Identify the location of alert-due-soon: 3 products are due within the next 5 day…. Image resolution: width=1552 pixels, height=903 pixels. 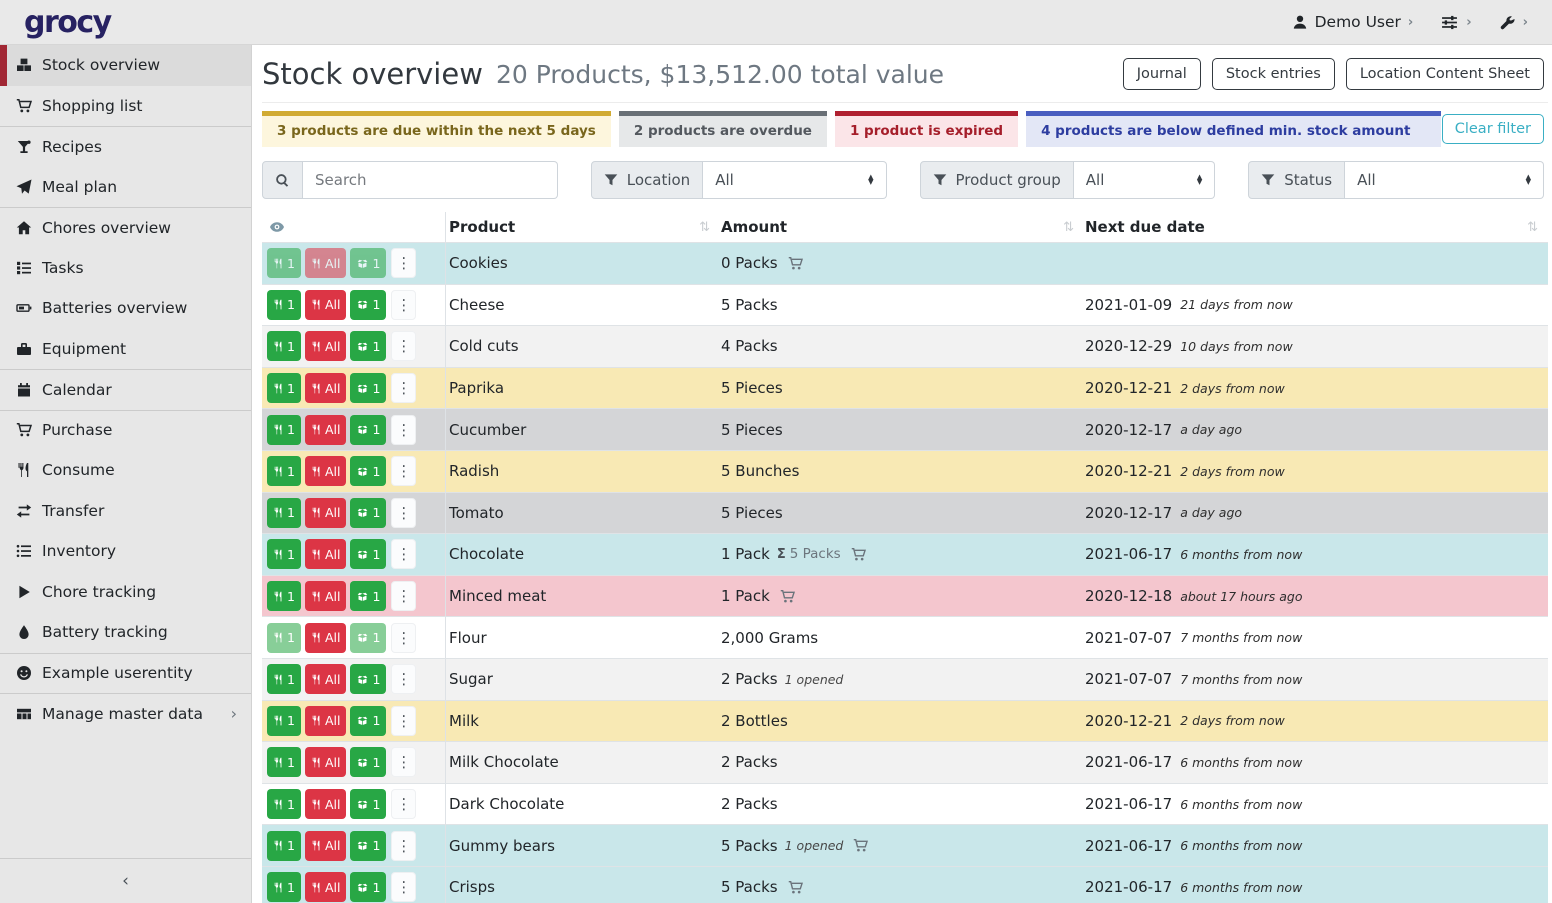
(436, 129).